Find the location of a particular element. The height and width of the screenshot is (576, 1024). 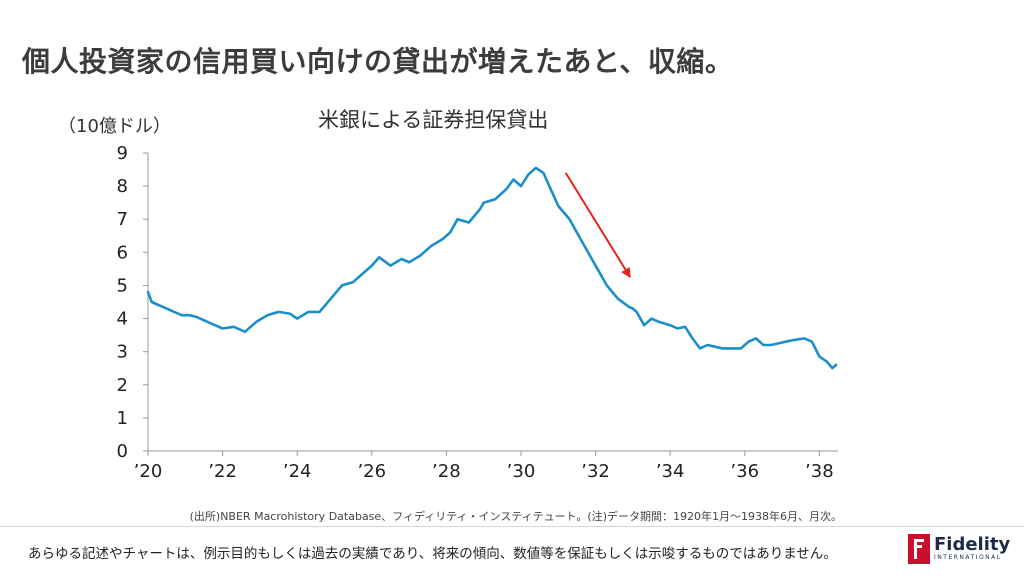

y-tick-label: 2 is located at coordinates (122, 385).